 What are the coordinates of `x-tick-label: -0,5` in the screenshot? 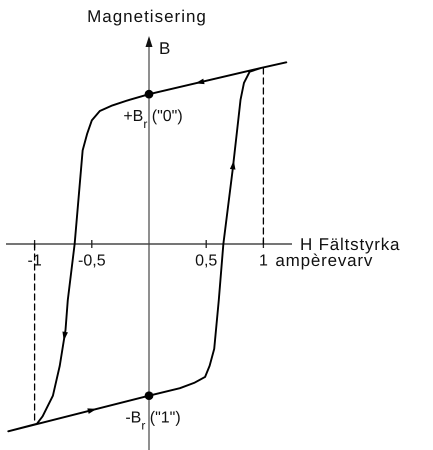 It's located at (92, 261).